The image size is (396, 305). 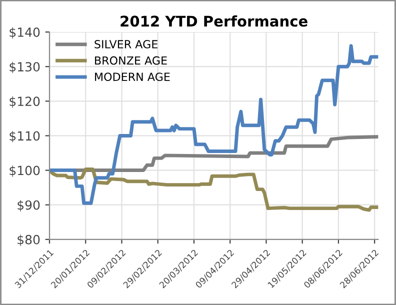 What do you see at coordinates (25, 33) in the screenshot?
I see `y-tick-label: $140` at bounding box center [25, 33].